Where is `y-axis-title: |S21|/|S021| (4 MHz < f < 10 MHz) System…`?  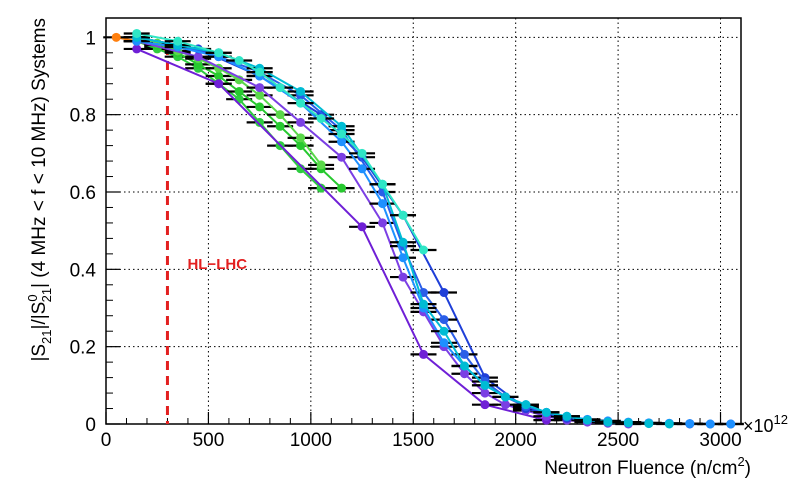
y-axis-title: |S21|/|S021| (4 MHz < f < 10 MHz) System… is located at coordinates (39, 190).